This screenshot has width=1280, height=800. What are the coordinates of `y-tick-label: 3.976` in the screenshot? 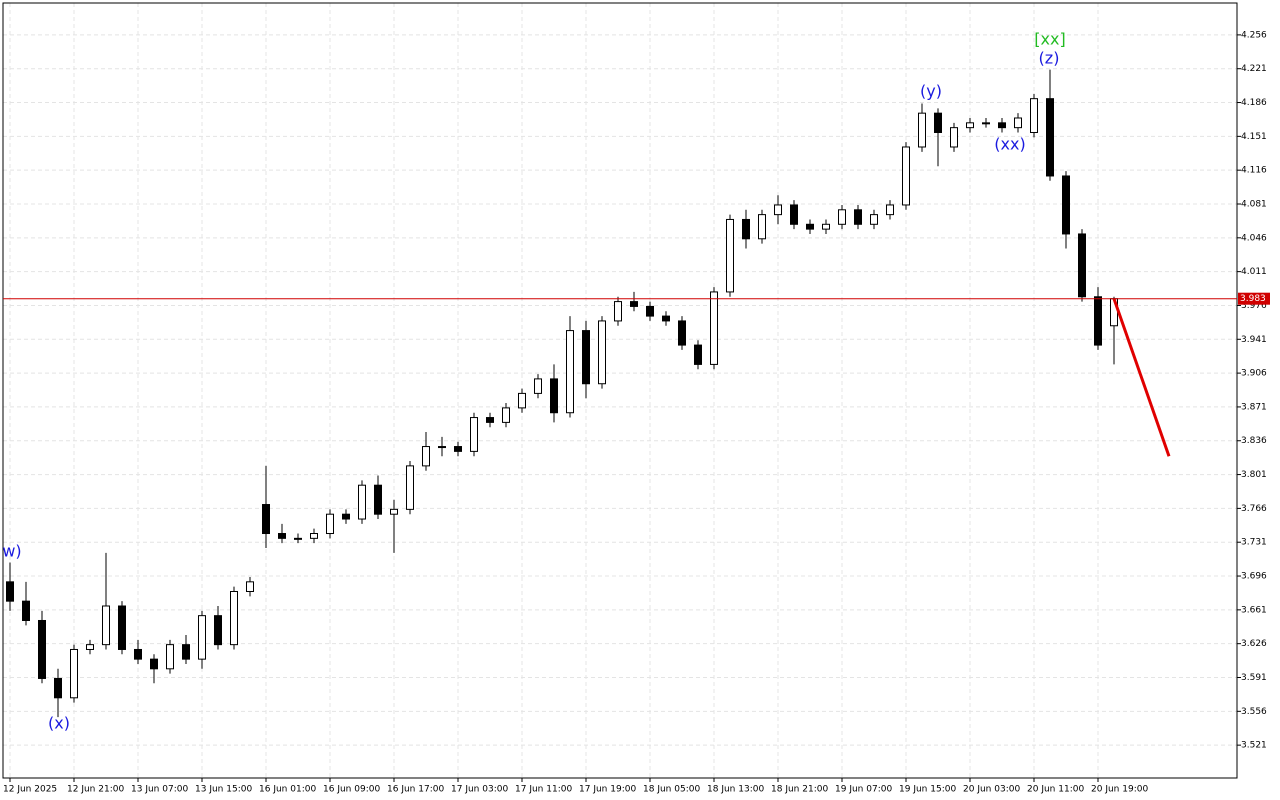 It's located at (1254, 306).